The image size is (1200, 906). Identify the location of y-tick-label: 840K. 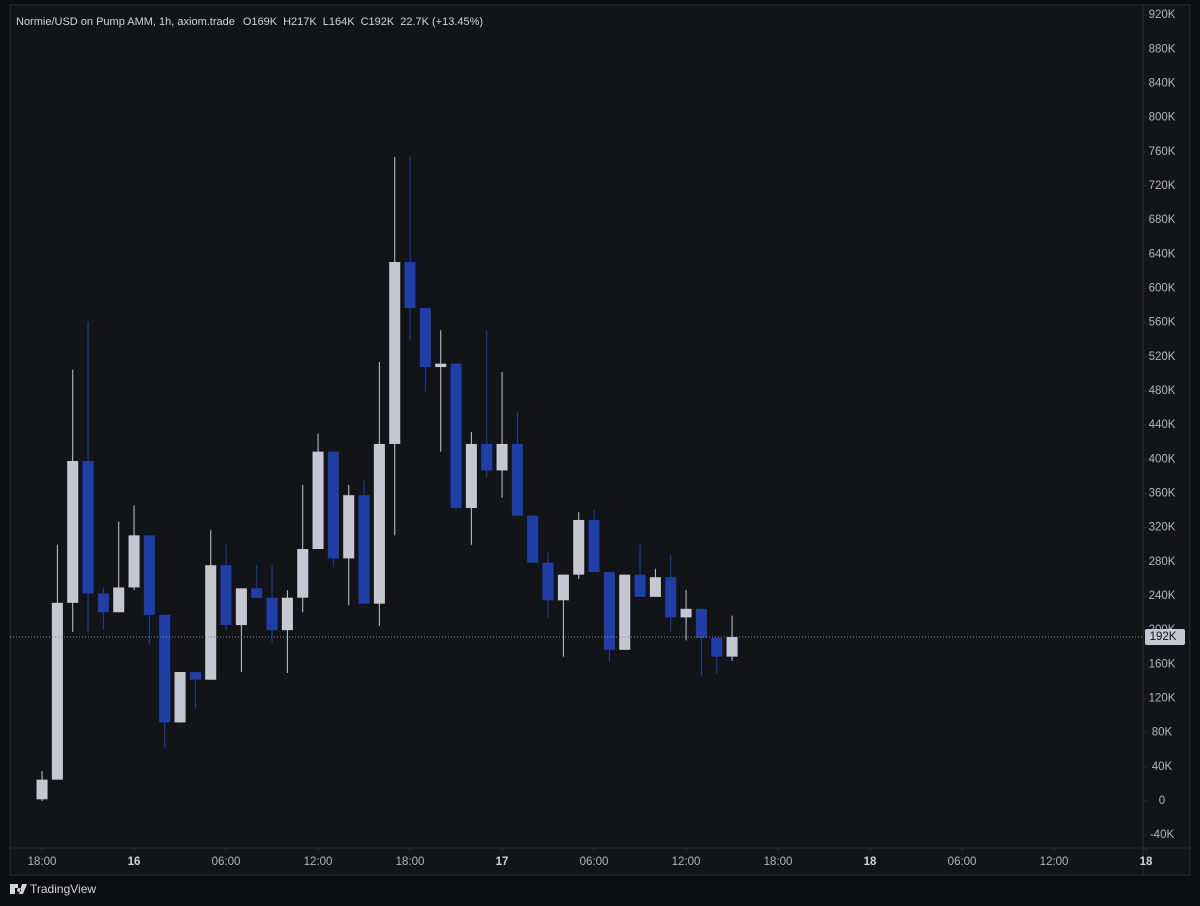
(1162, 83).